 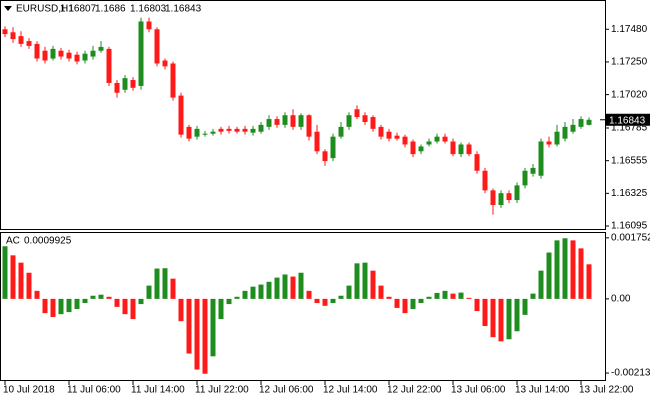 What do you see at coordinates (94, 390) in the screenshot?
I see `x-tick-label: 11 Jul 06:00` at bounding box center [94, 390].